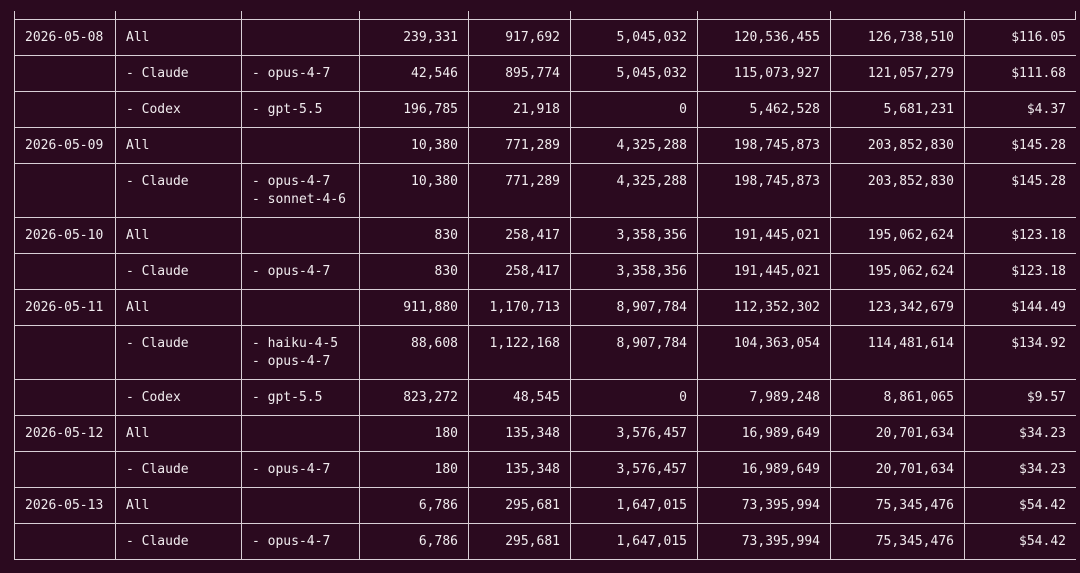  Describe the element at coordinates (299, 199) in the screenshot. I see `model-name: - sonnet-4-6` at that location.